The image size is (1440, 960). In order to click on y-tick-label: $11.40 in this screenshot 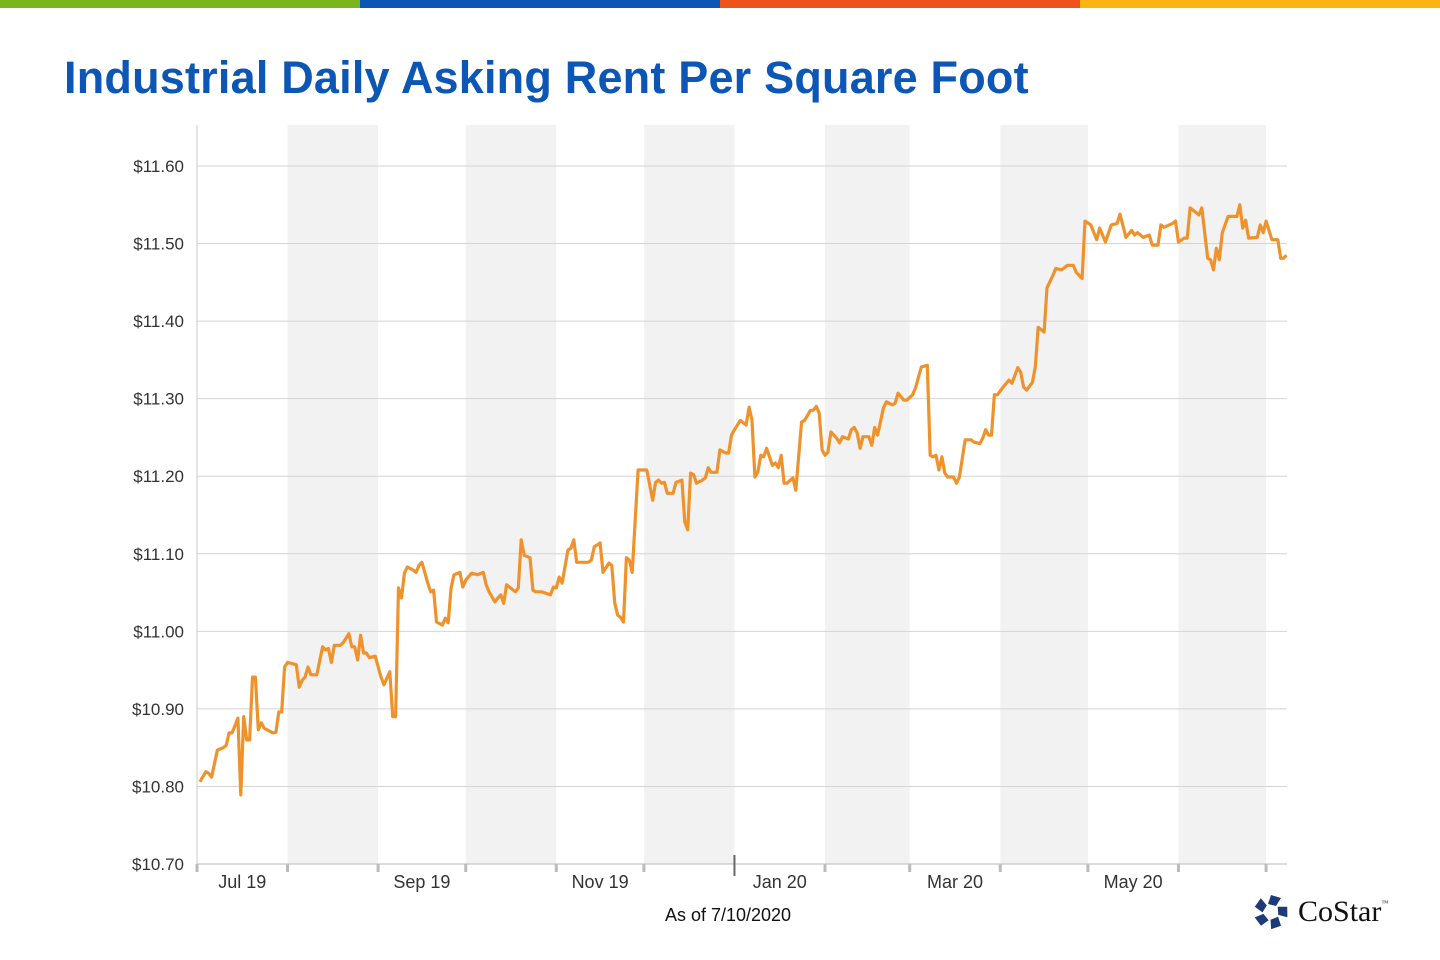, I will do `click(158, 321)`.